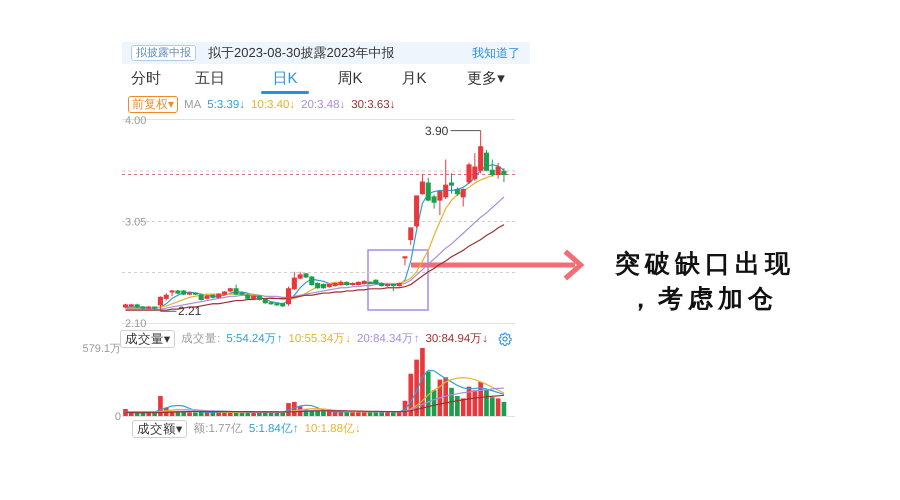  I want to click on y-tick-label: 0, so click(117, 416).